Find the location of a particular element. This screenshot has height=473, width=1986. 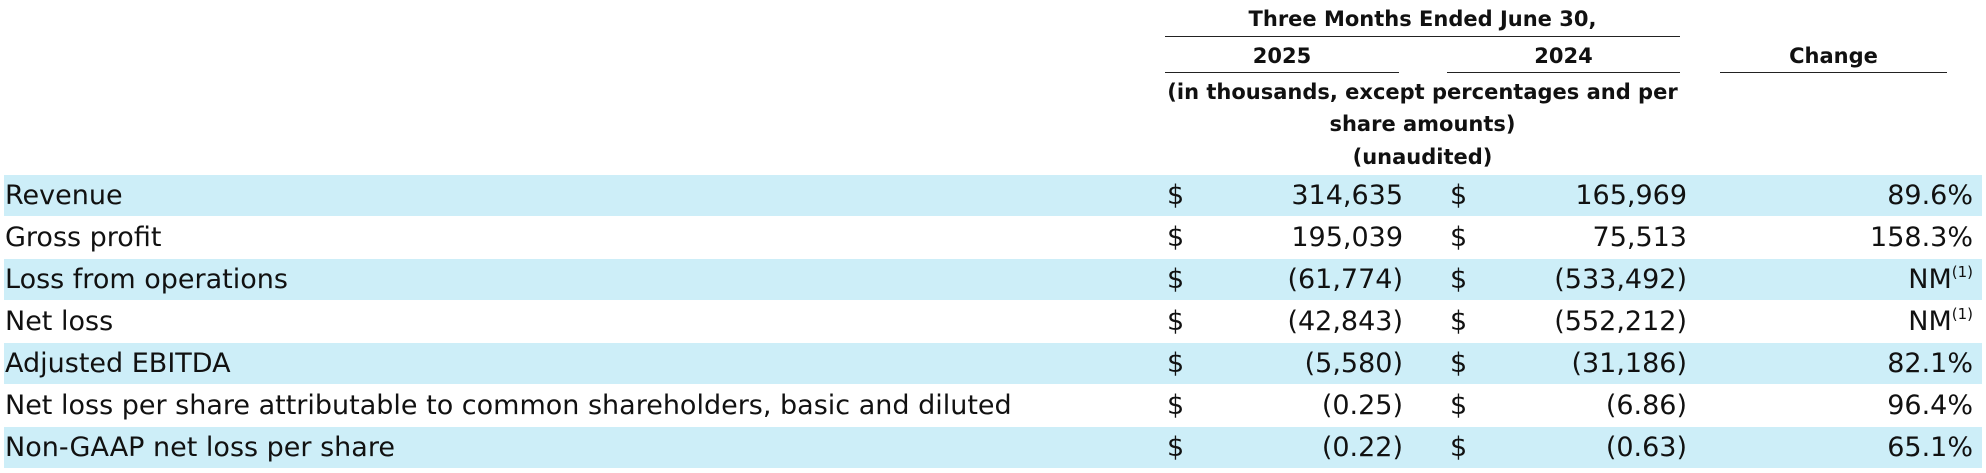

value-2025: (42,843) is located at coordinates (1345, 321).